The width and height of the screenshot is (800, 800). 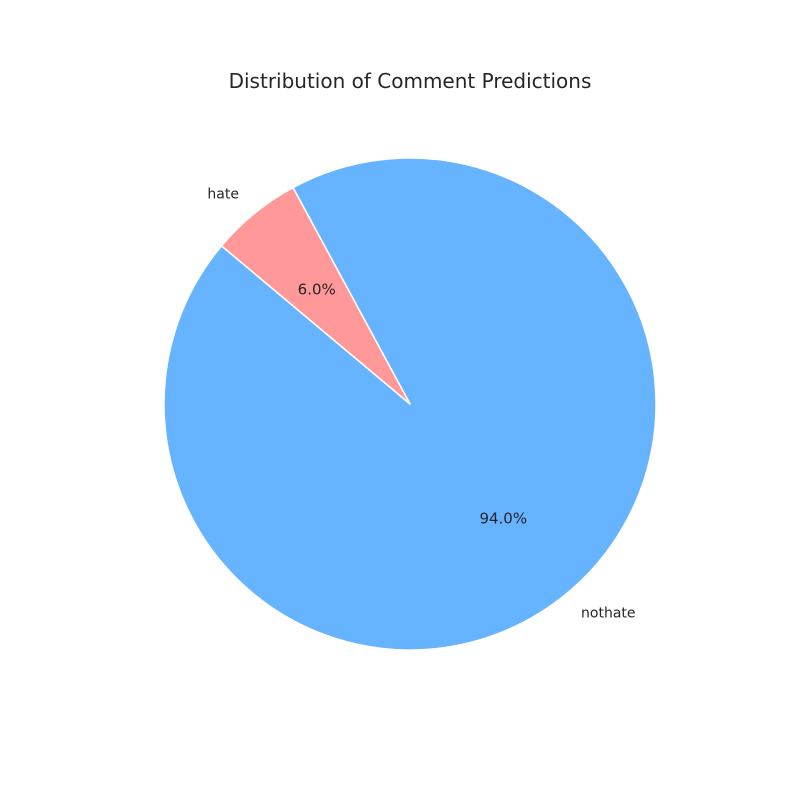 I want to click on pie-slice-hate, so click(x=315, y=295).